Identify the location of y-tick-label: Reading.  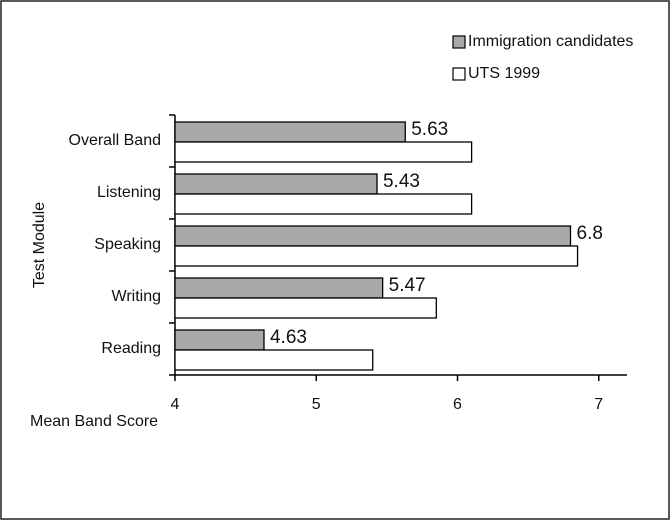
(131, 348).